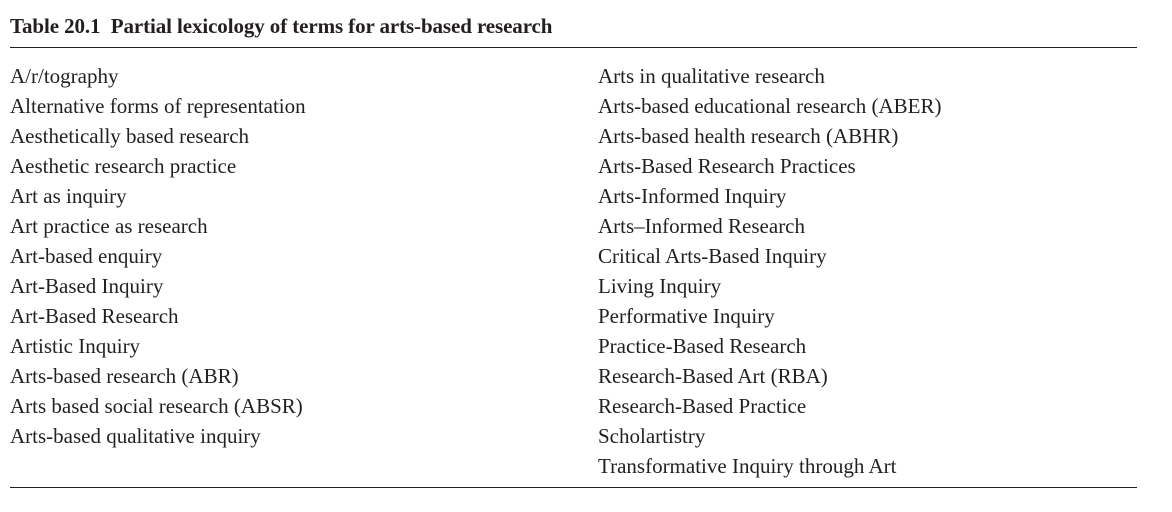 The image size is (1172, 512). Describe the element at coordinates (94, 316) in the screenshot. I see `term-item: Art-Based Research` at that location.